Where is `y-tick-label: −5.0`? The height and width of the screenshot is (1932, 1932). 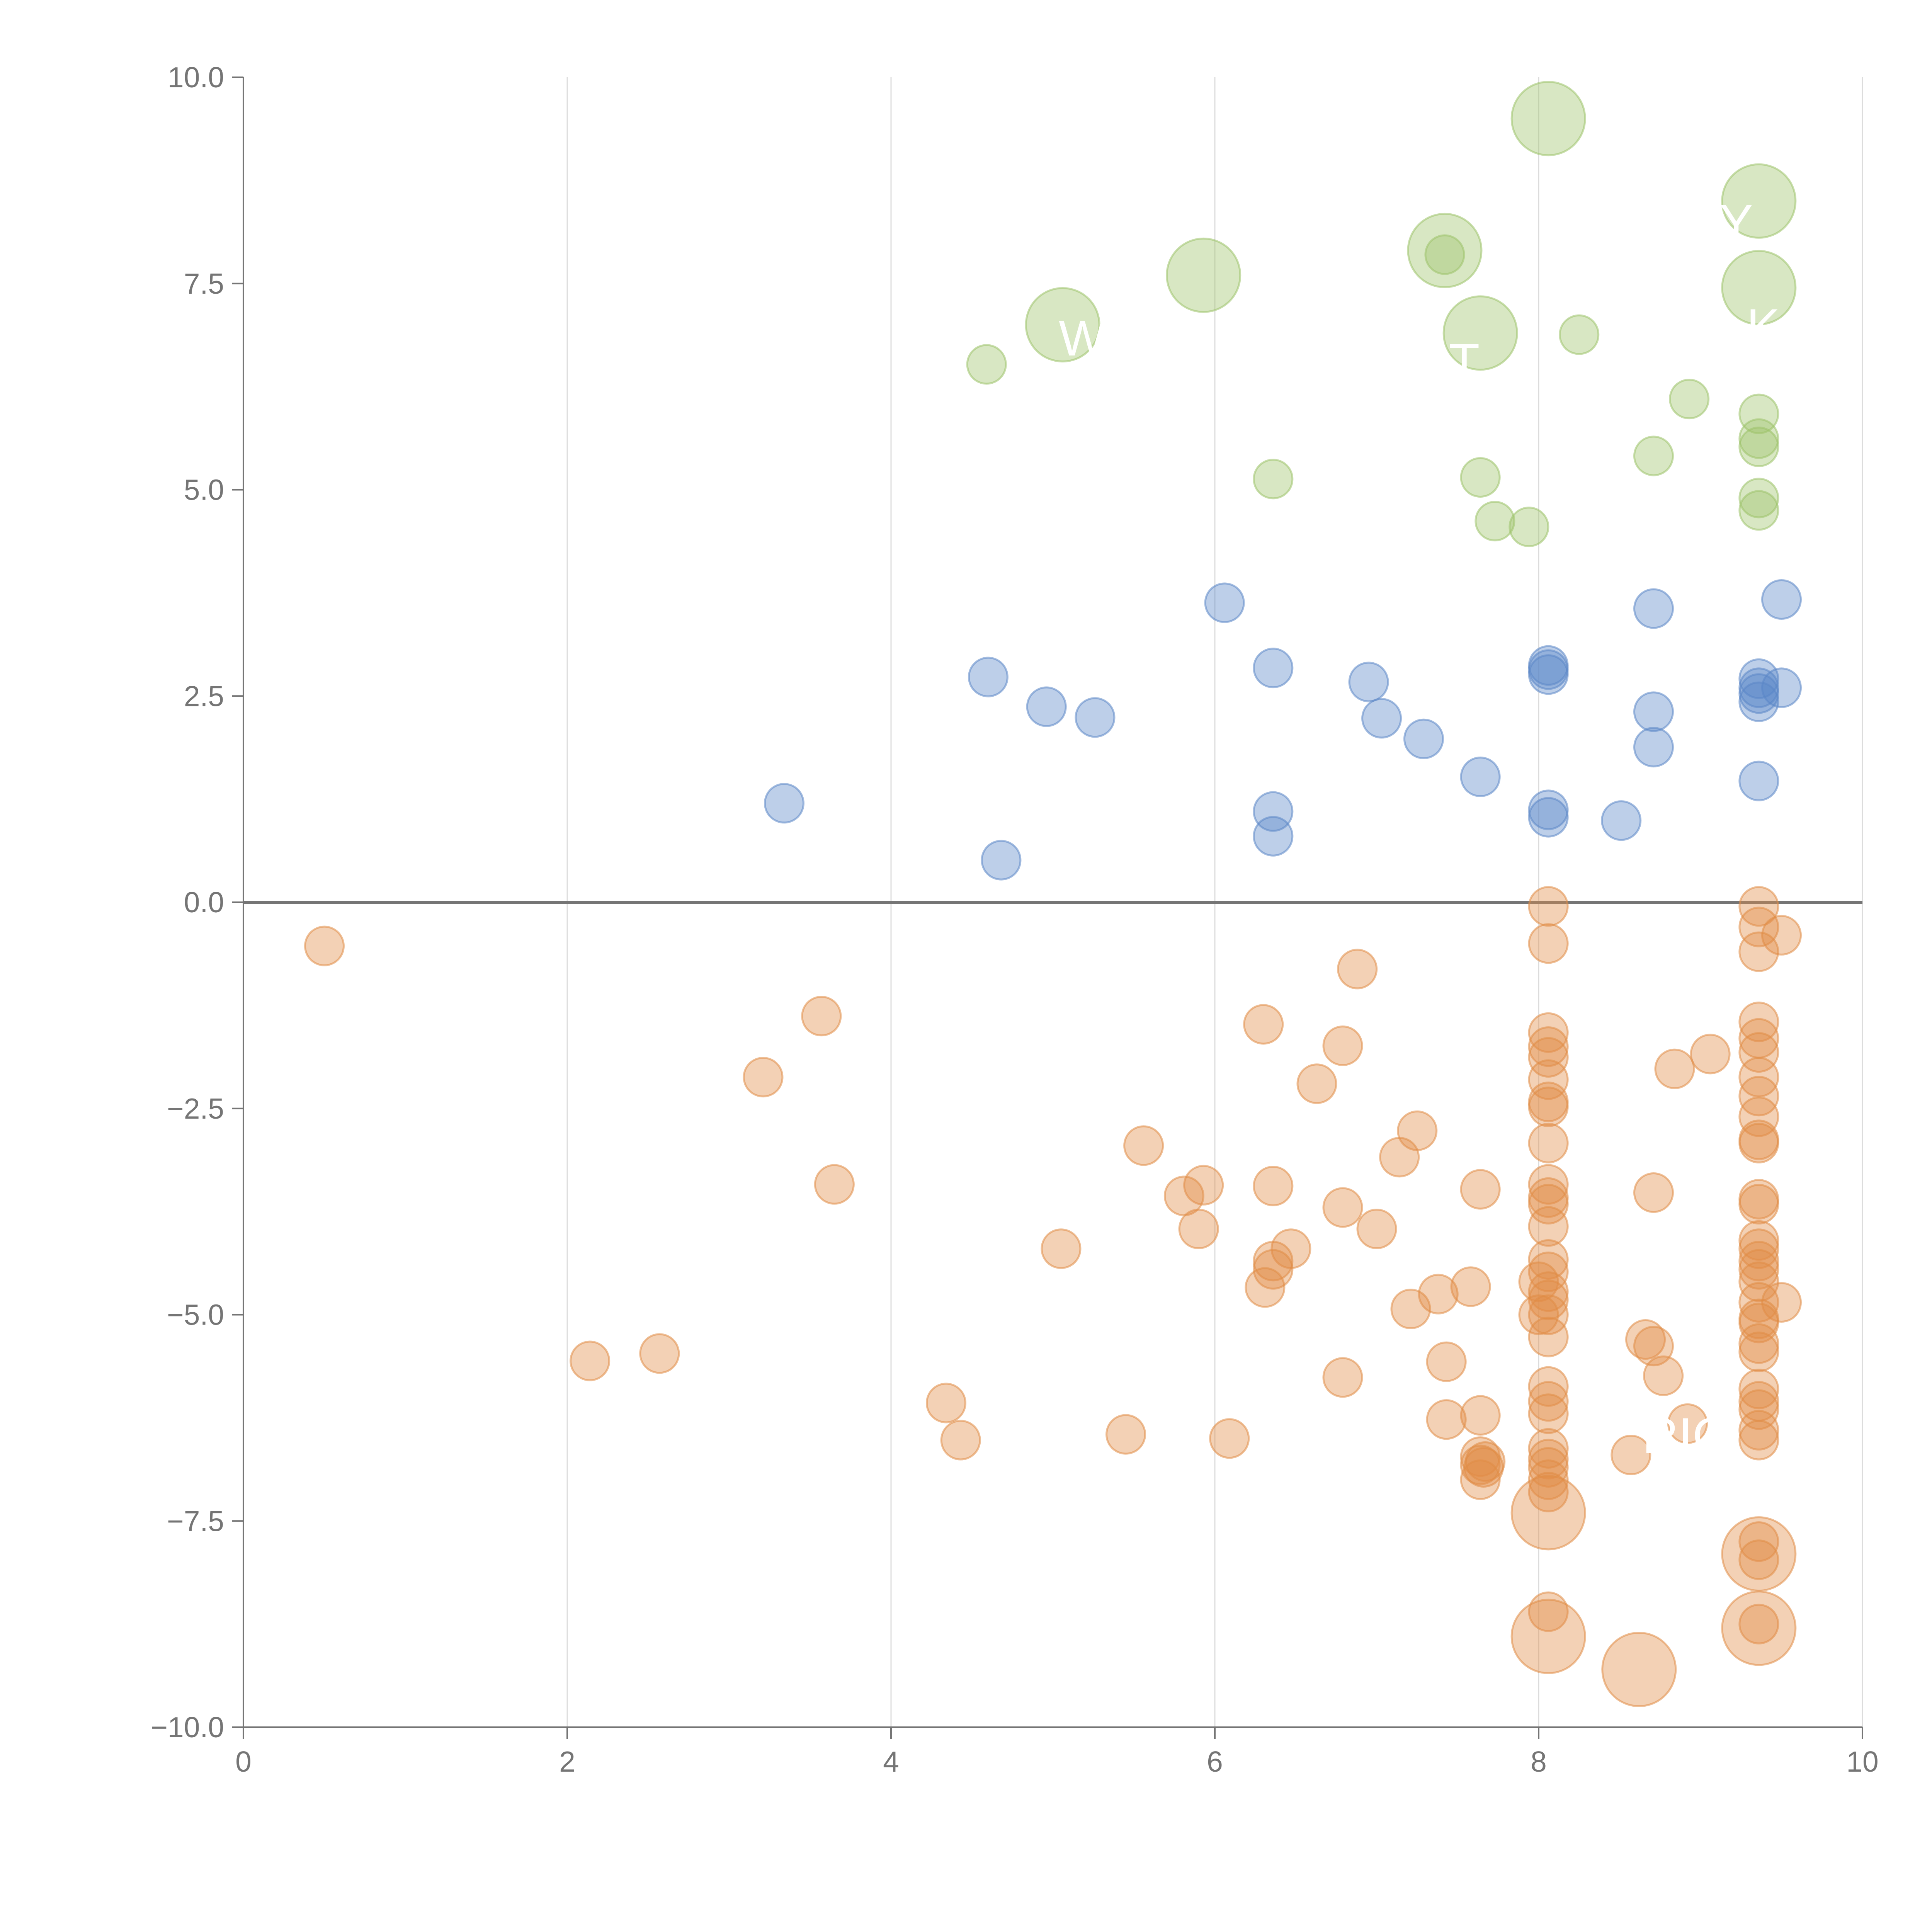
y-tick-label: −5.0 is located at coordinates (196, 1315).